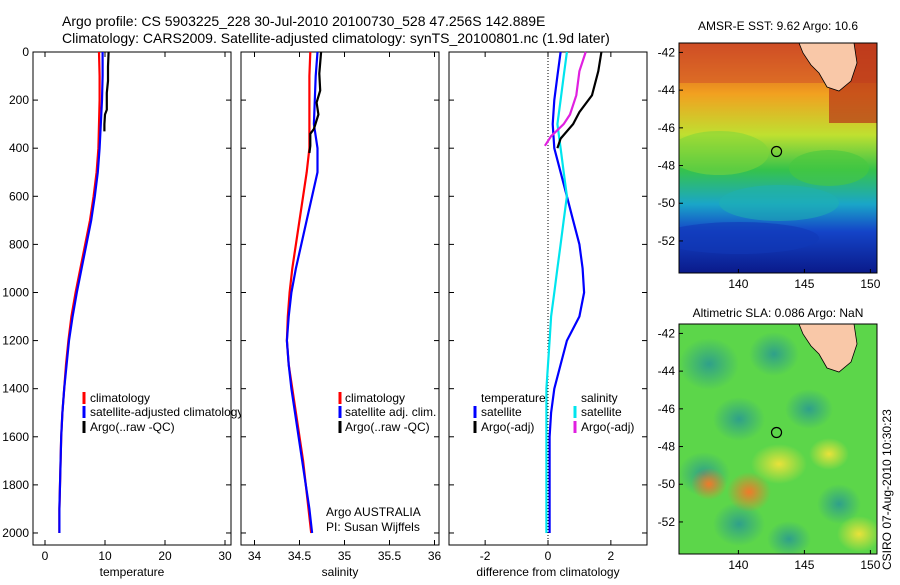 The height and width of the screenshot is (585, 900). What do you see at coordinates (390, 412) in the screenshot?
I see `legend-label-satellite: satellite adj. clim.` at bounding box center [390, 412].